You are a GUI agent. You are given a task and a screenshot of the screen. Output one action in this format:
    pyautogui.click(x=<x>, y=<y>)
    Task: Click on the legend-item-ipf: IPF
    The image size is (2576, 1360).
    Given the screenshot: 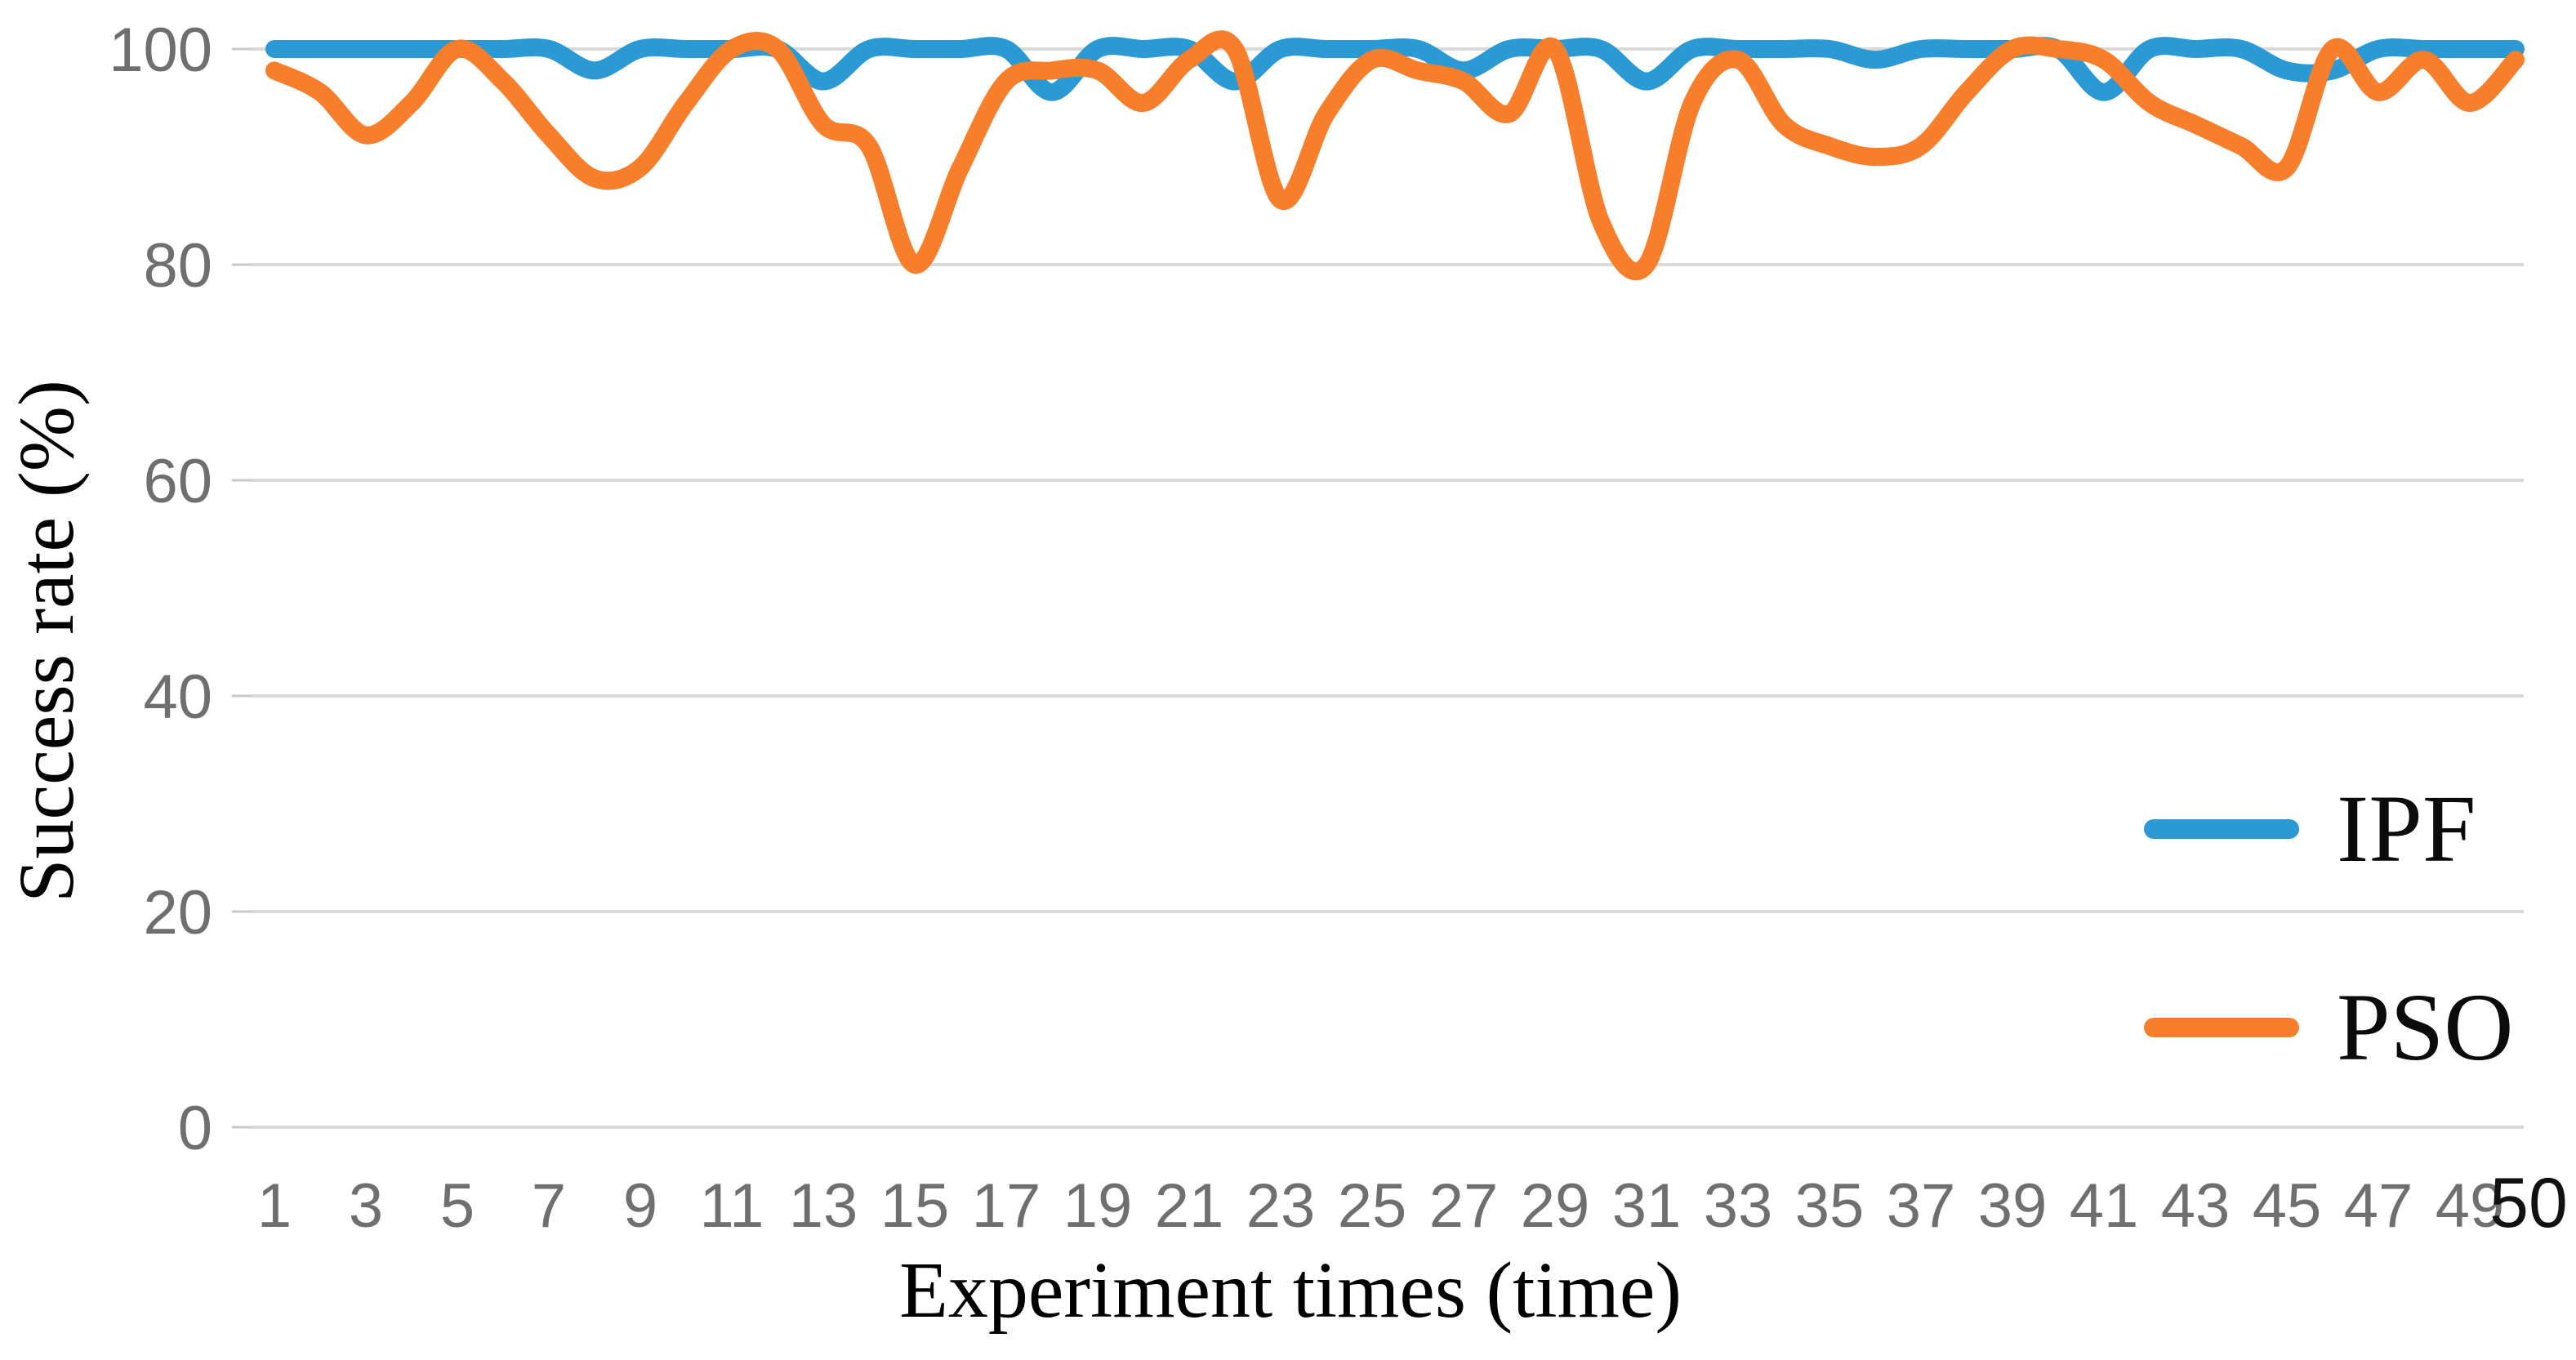 What is the action you would take?
    pyautogui.click(x=2310, y=829)
    